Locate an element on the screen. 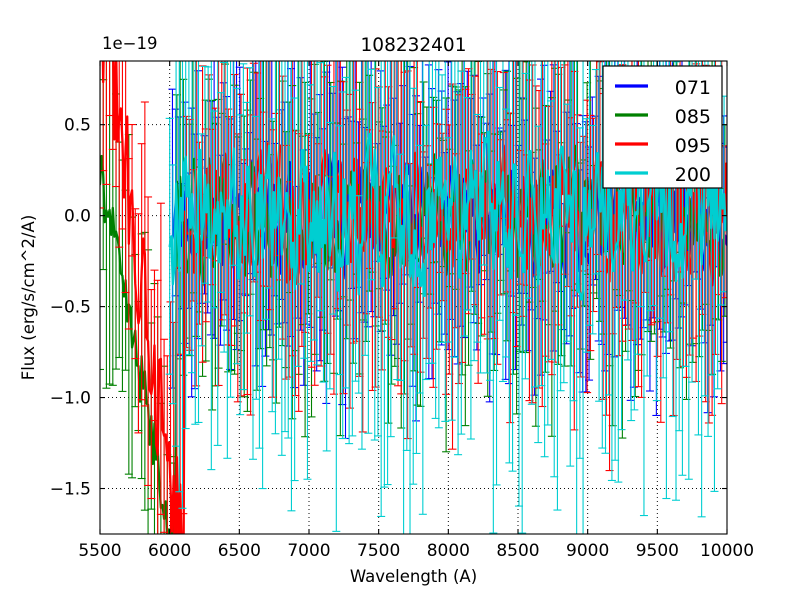 The height and width of the screenshot is (600, 800). x-tick-label: 9500 is located at coordinates (657, 551).